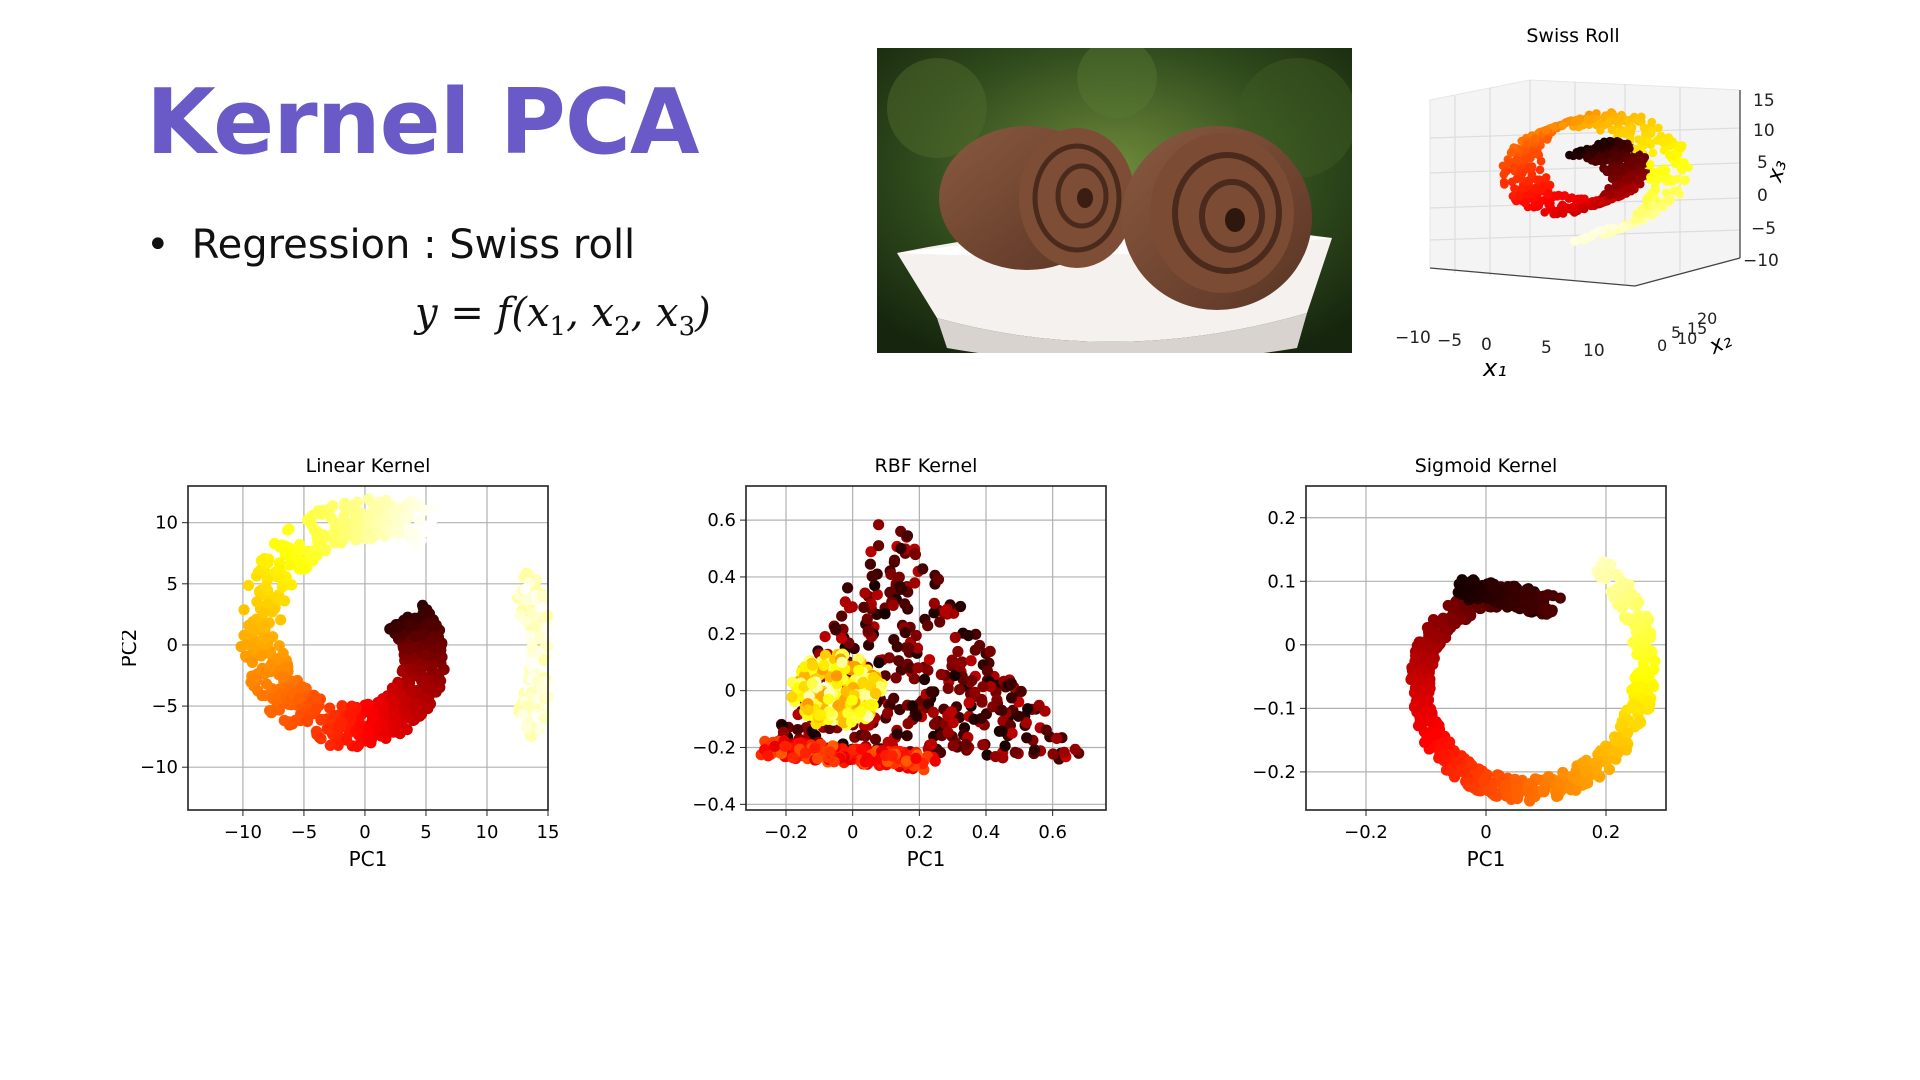  Describe the element at coordinates (721, 520) in the screenshot. I see `y-tick-label: 0.6` at that location.